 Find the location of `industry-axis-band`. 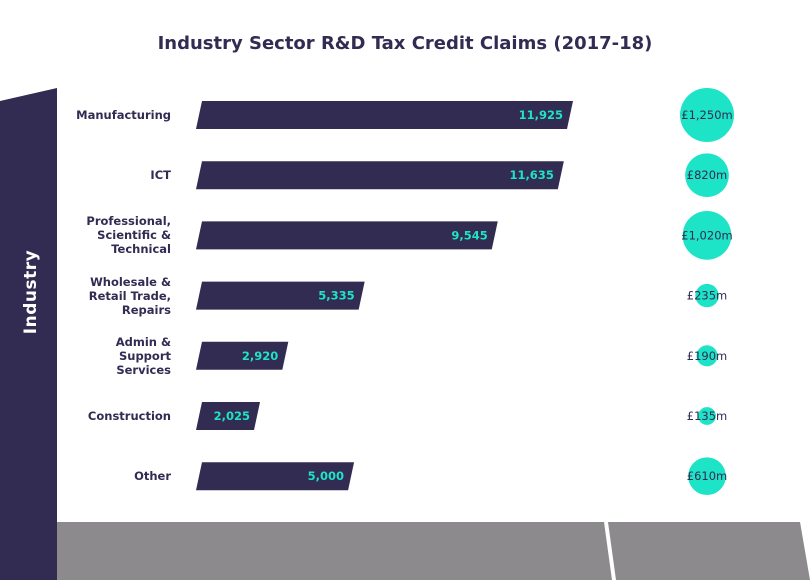

industry-axis-band is located at coordinates (28, 334).